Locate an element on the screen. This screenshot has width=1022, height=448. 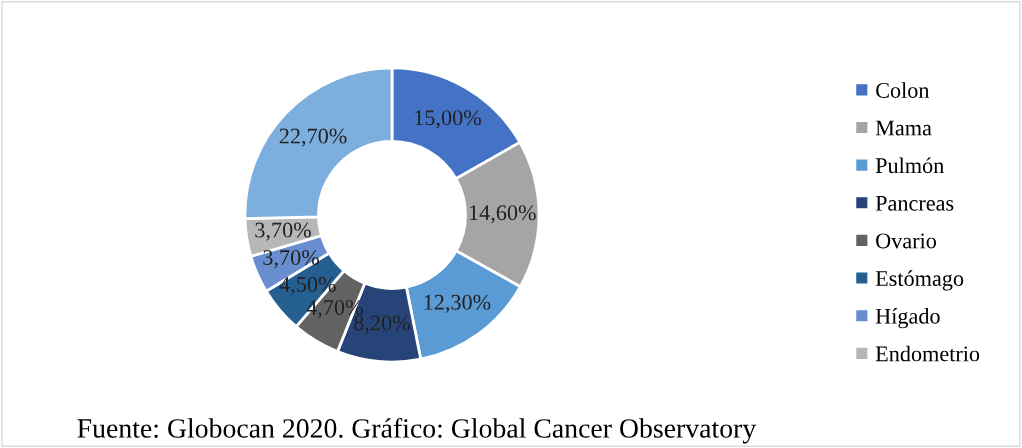
legend-label: Pancreas is located at coordinates (914, 203).